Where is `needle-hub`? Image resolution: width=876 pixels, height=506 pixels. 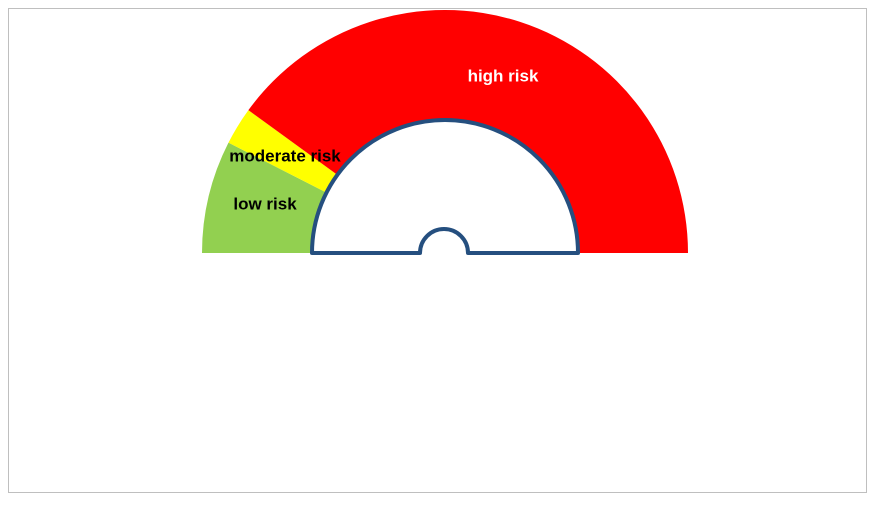 needle-hub is located at coordinates (445, 186).